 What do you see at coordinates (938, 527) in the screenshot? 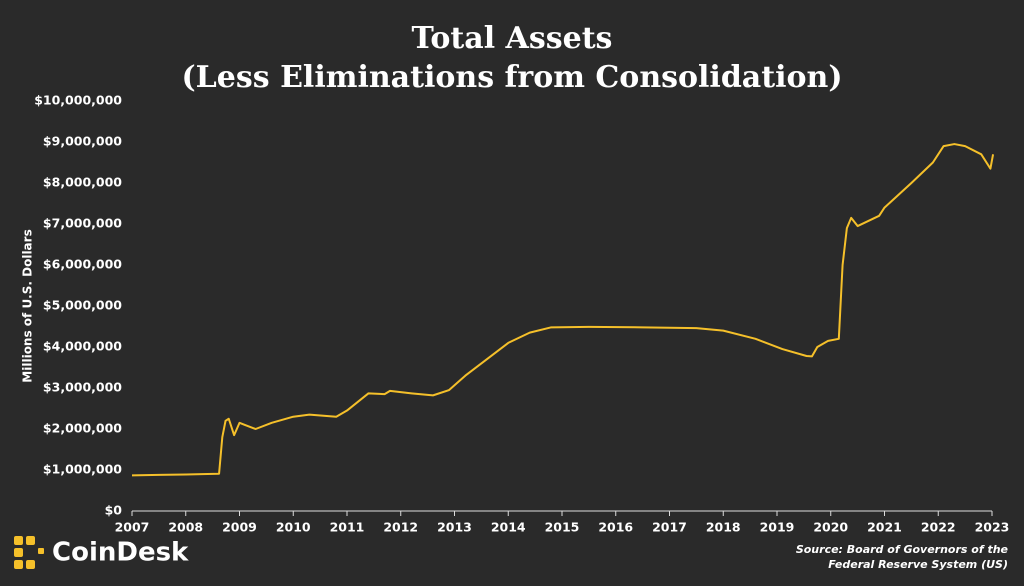
I see `x-tick-label: 2022` at bounding box center [938, 527].